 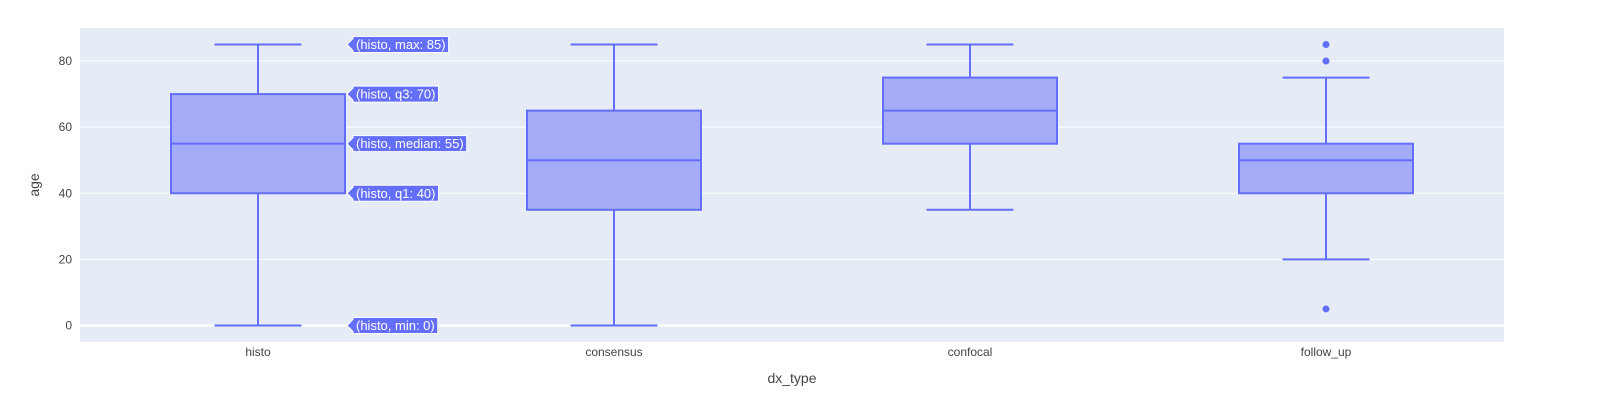 I want to click on x-tick-label: consensus, so click(x=613, y=352).